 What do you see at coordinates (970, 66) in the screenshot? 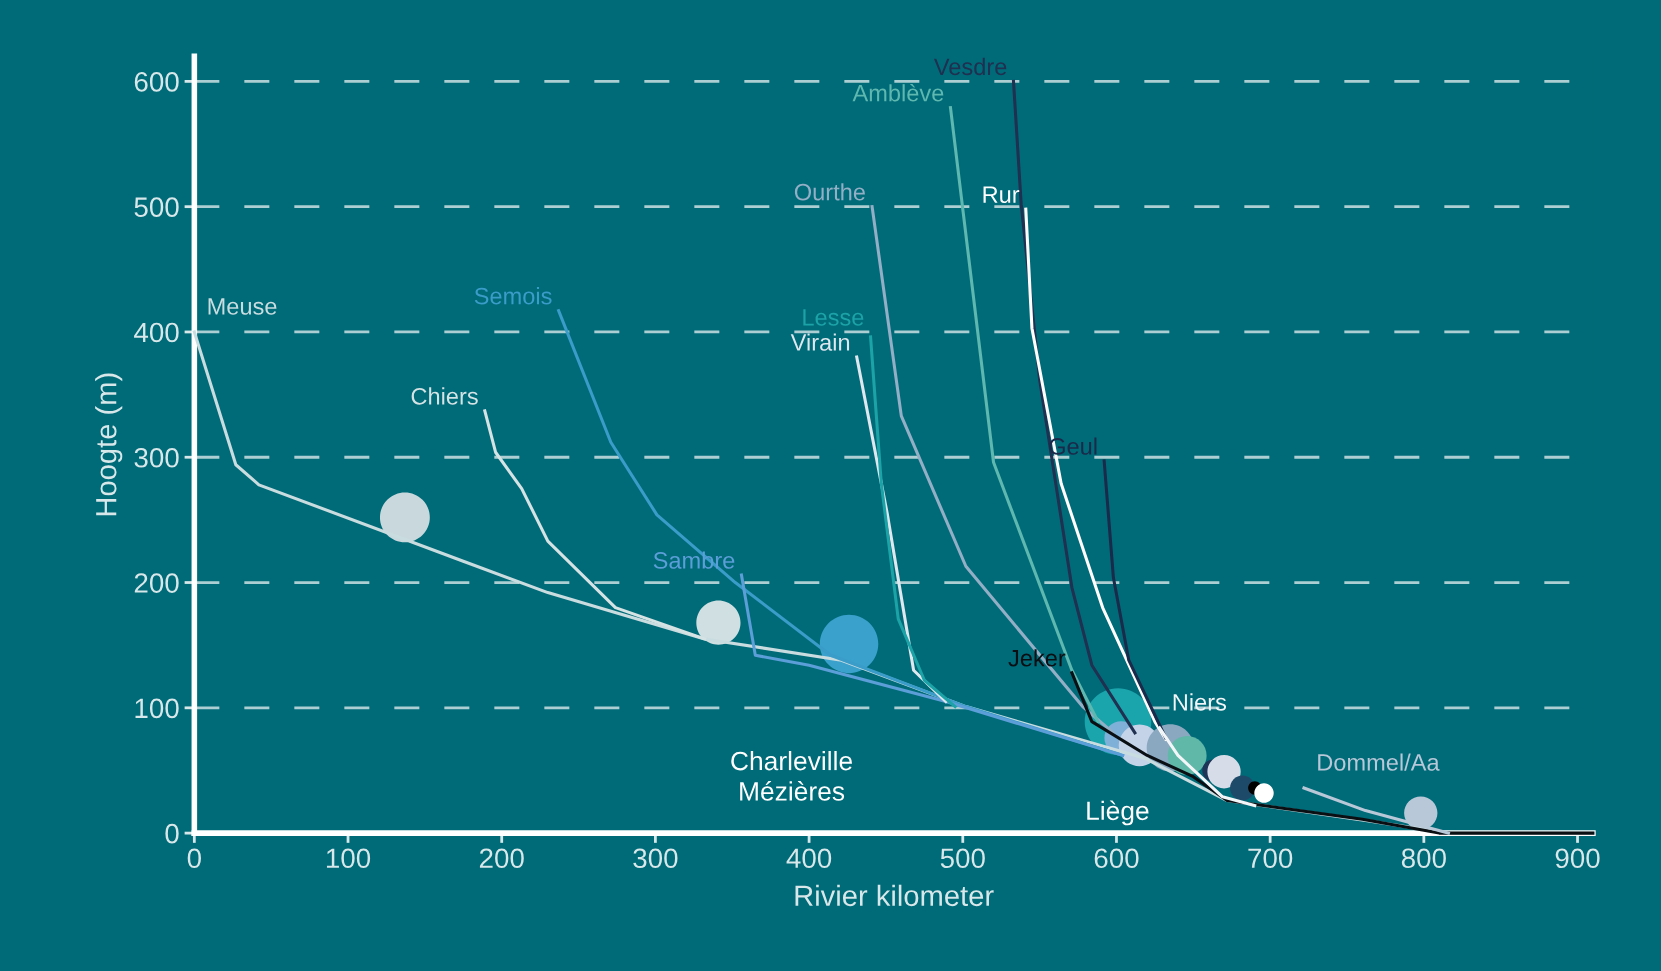
I see `series-label: Vesdre` at bounding box center [970, 66].